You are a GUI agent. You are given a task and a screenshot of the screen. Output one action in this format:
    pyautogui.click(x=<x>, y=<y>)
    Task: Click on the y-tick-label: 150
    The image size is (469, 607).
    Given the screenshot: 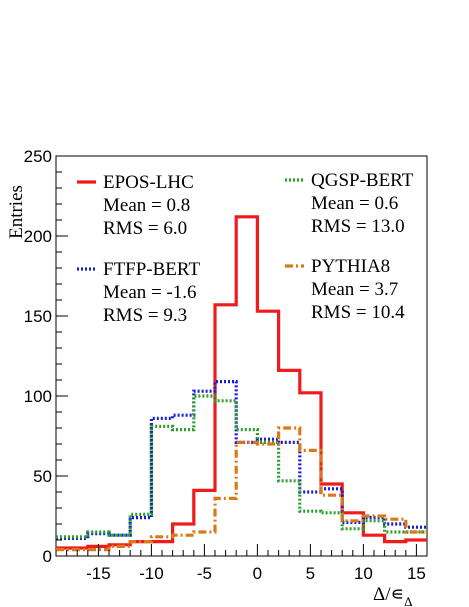 What is the action you would take?
    pyautogui.click(x=38, y=316)
    